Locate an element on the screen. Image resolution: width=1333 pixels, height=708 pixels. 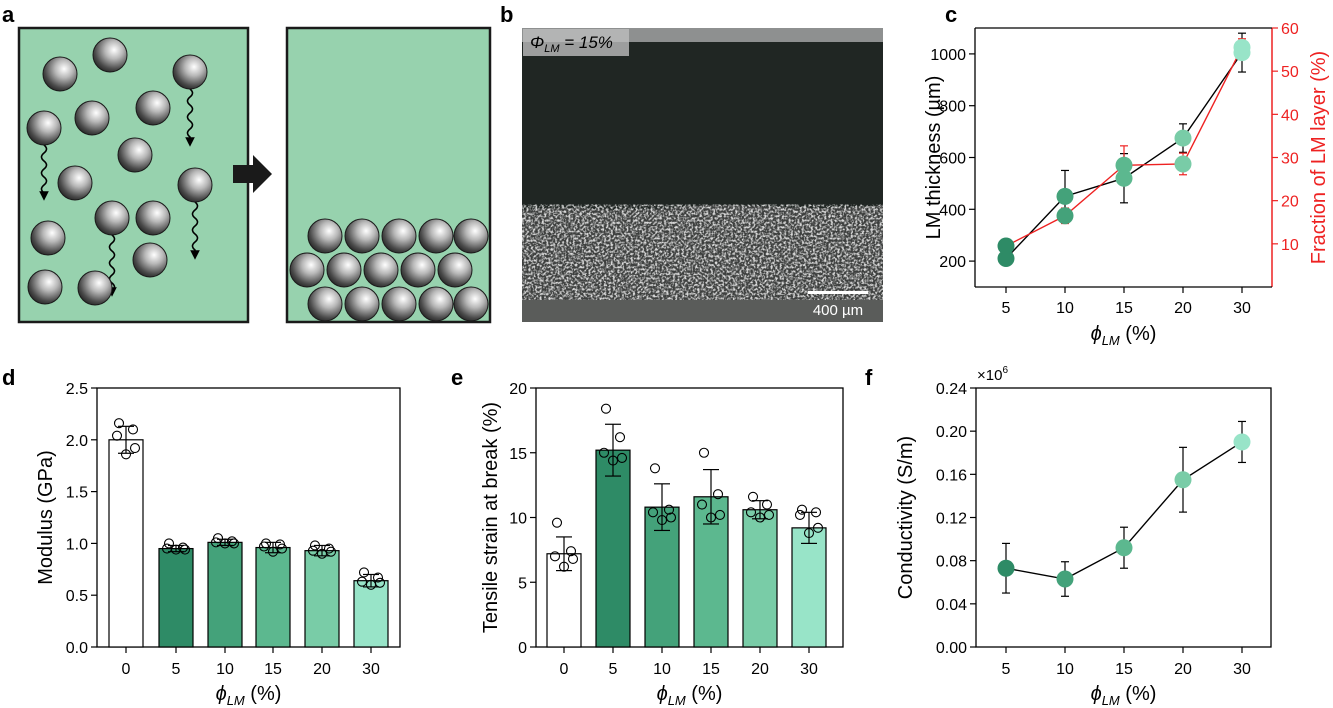
y-tick-label: 400 is located at coordinates (952, 210).